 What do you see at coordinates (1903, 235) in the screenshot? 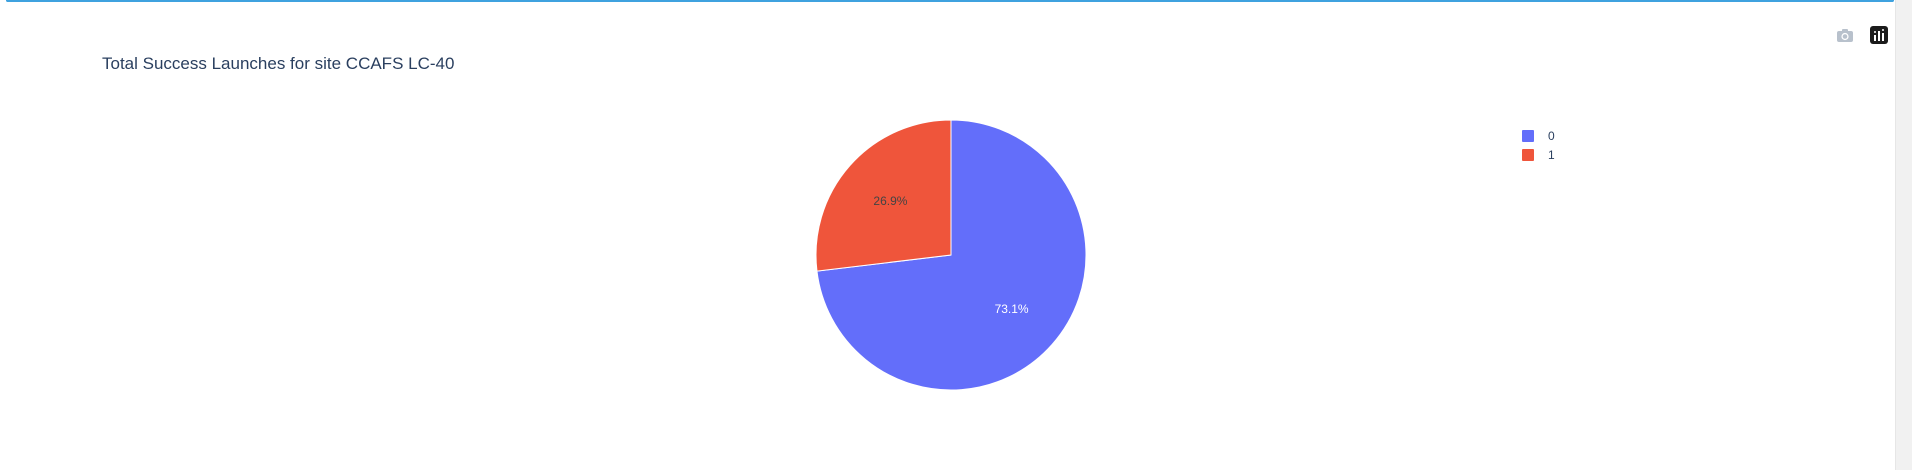
I see `vertical-scrollbar` at bounding box center [1903, 235].